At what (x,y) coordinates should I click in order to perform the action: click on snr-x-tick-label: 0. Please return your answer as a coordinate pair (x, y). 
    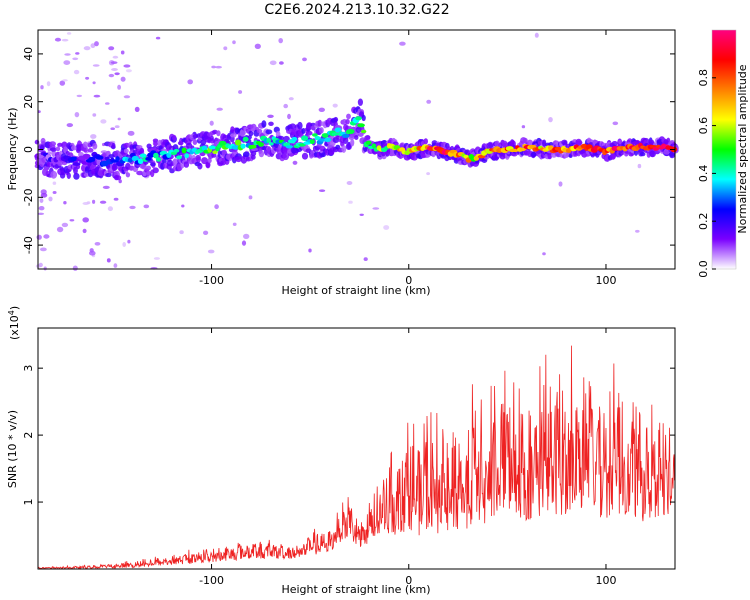
    Looking at the image, I should click on (408, 580).